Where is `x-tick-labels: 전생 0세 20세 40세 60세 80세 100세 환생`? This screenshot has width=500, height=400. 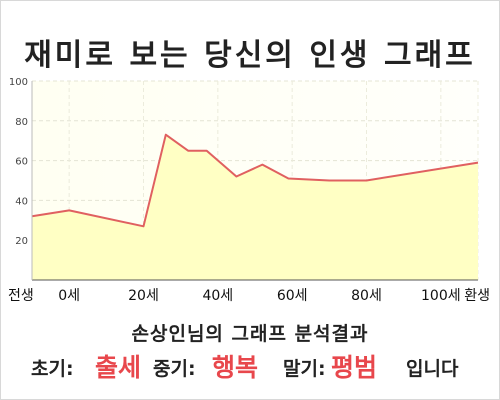 x-tick-labels: 전생 0세 20세 40세 60세 80세 100세 환생 is located at coordinates (249, 296).